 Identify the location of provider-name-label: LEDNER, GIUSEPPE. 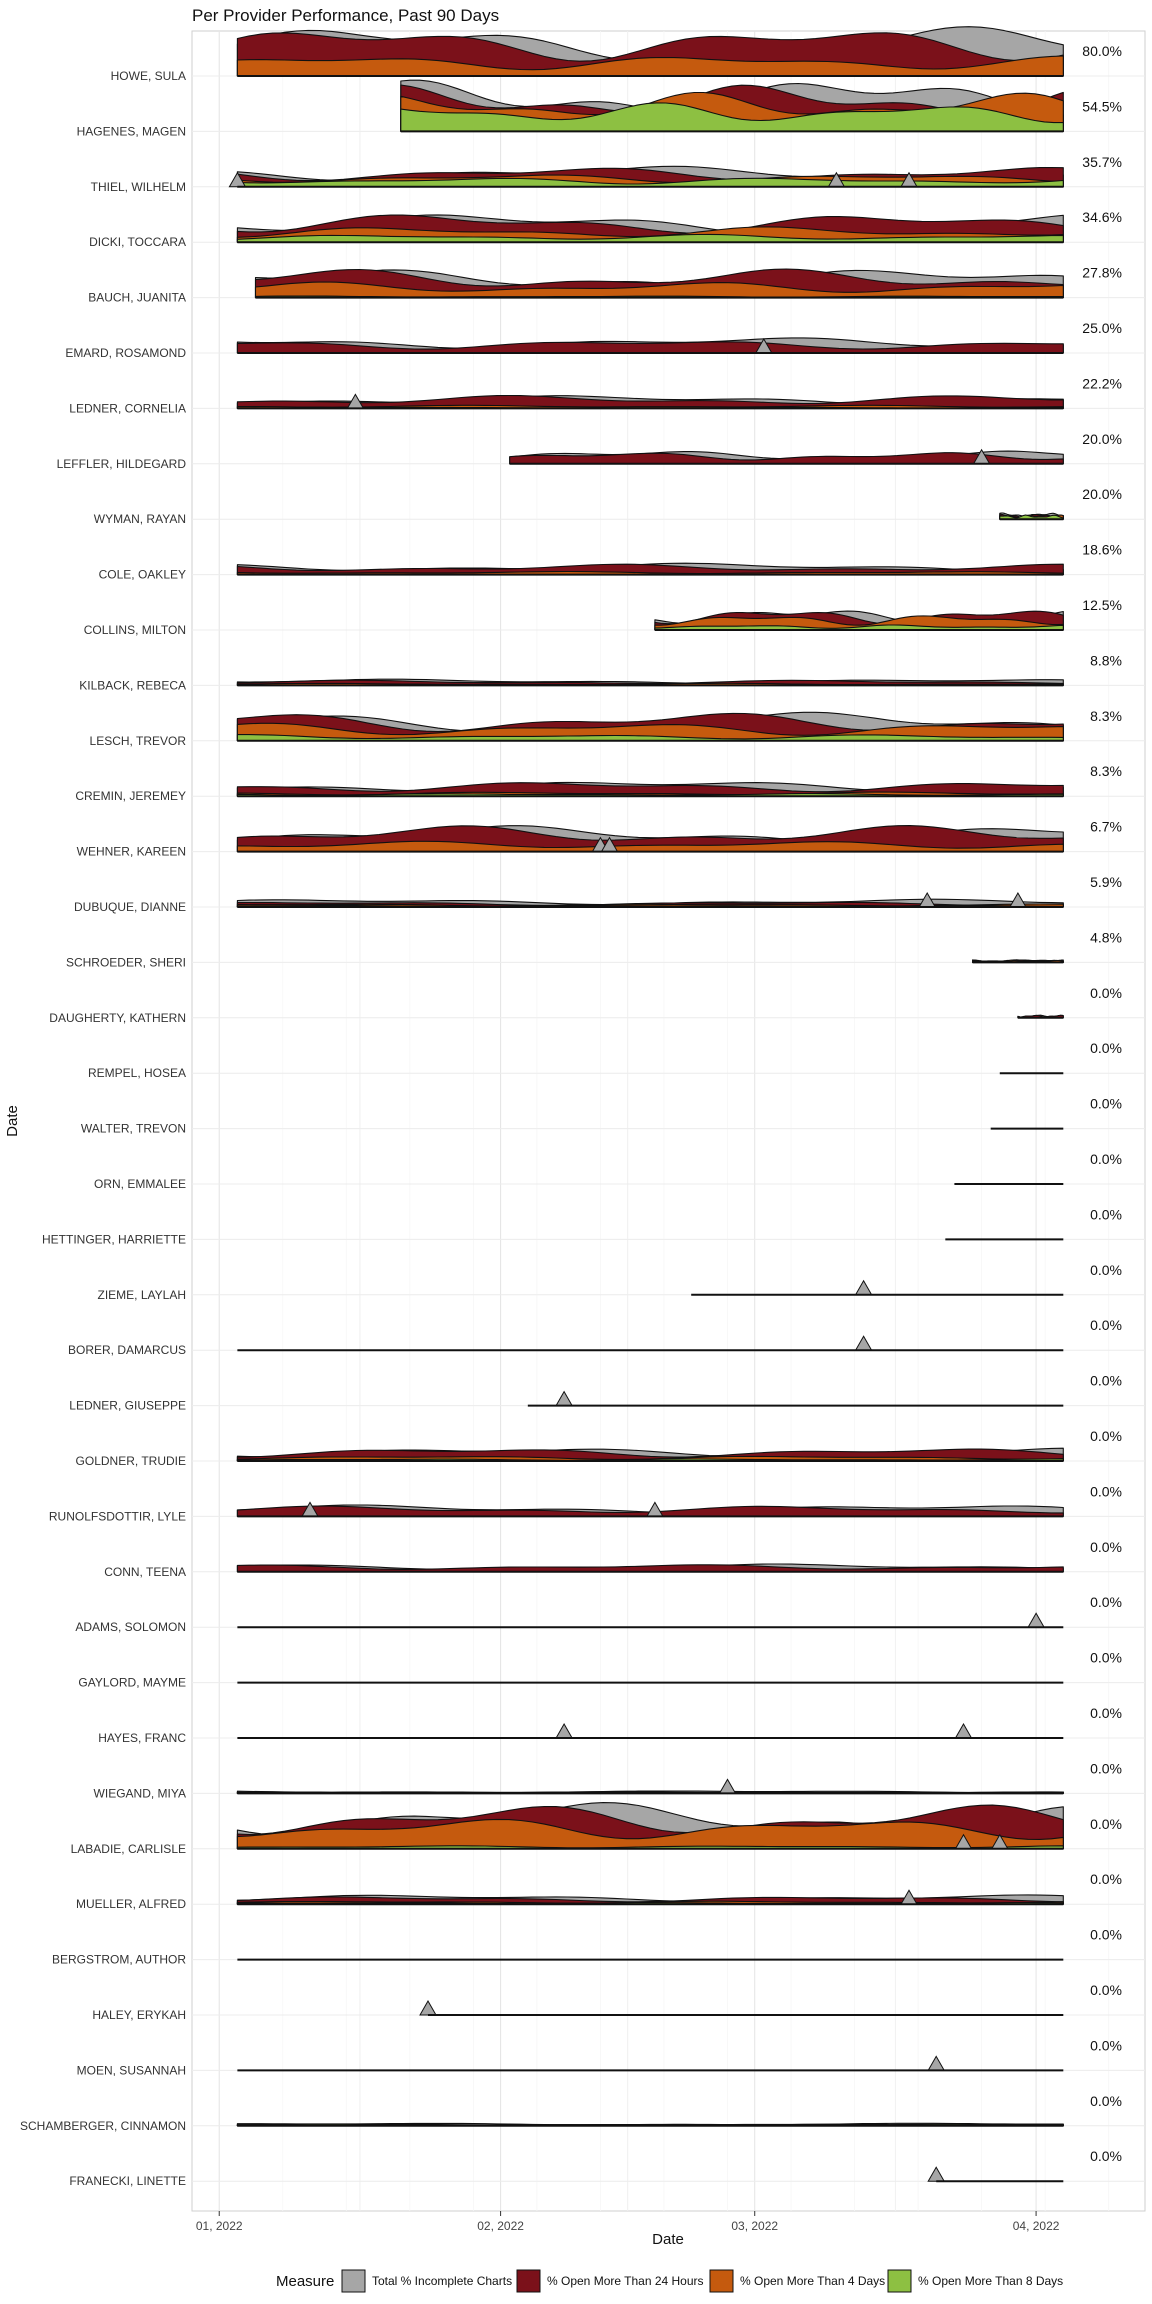
(127, 1406).